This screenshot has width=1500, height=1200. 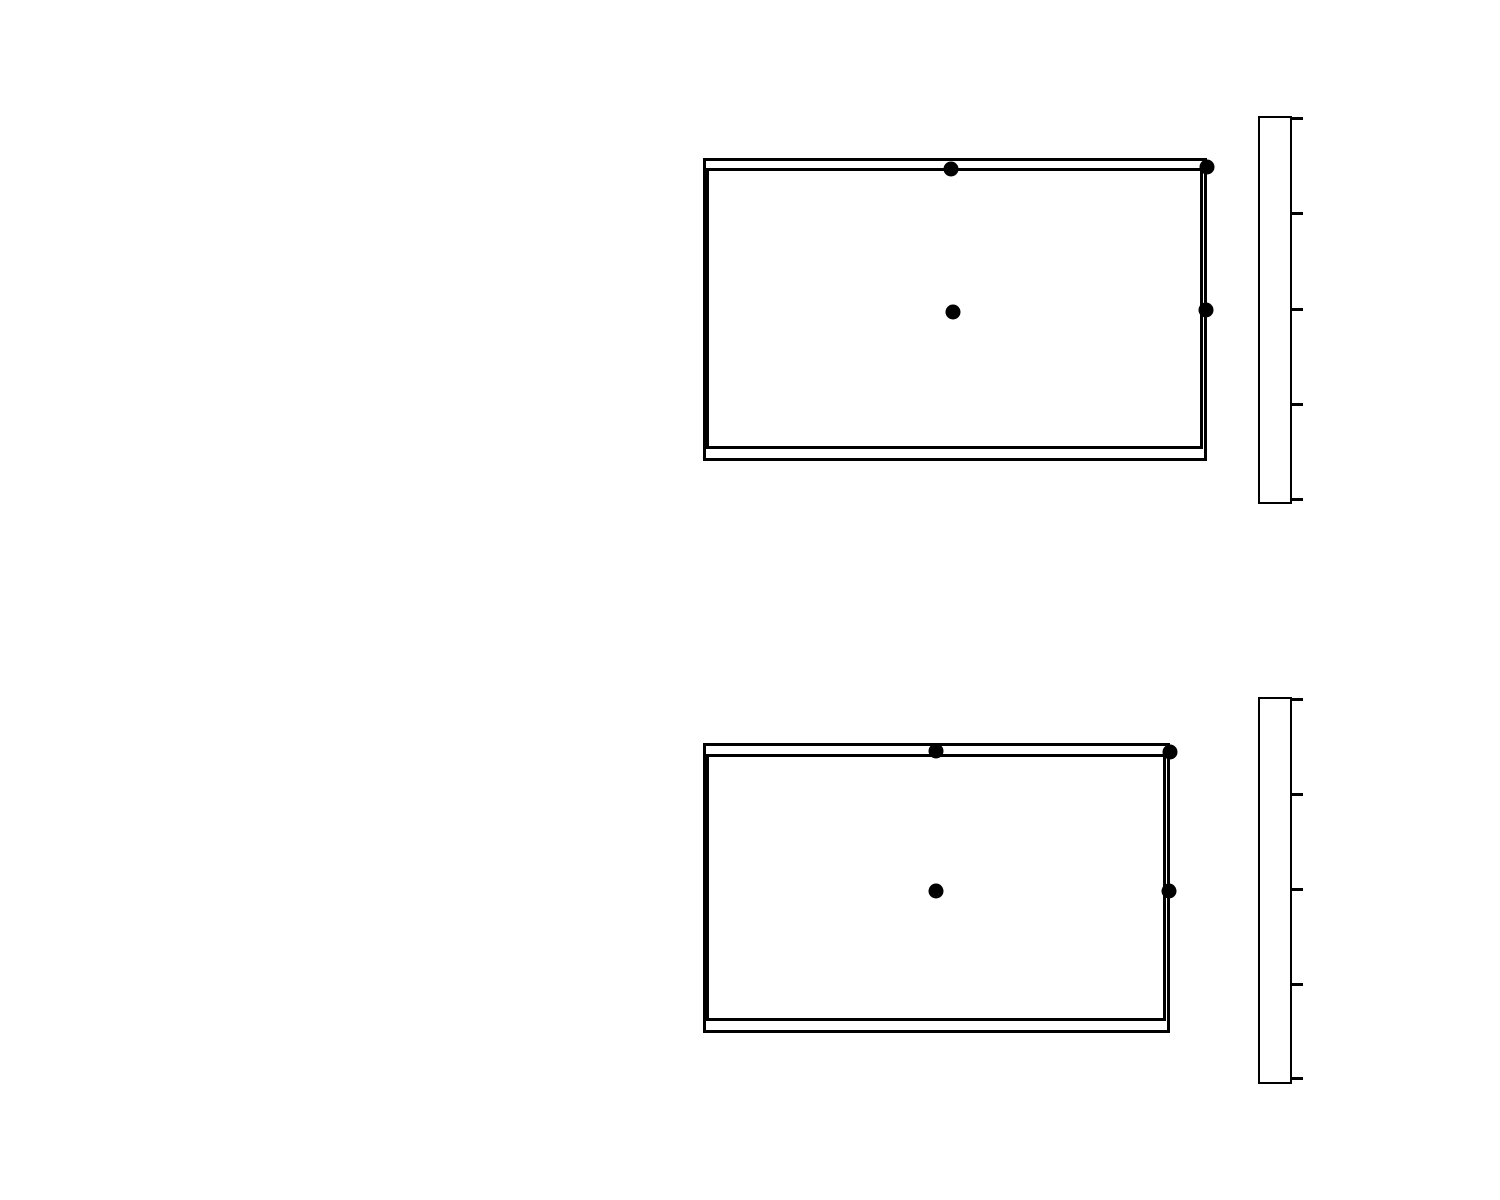 I want to click on valence-colorbar, so click(x=1275, y=890).